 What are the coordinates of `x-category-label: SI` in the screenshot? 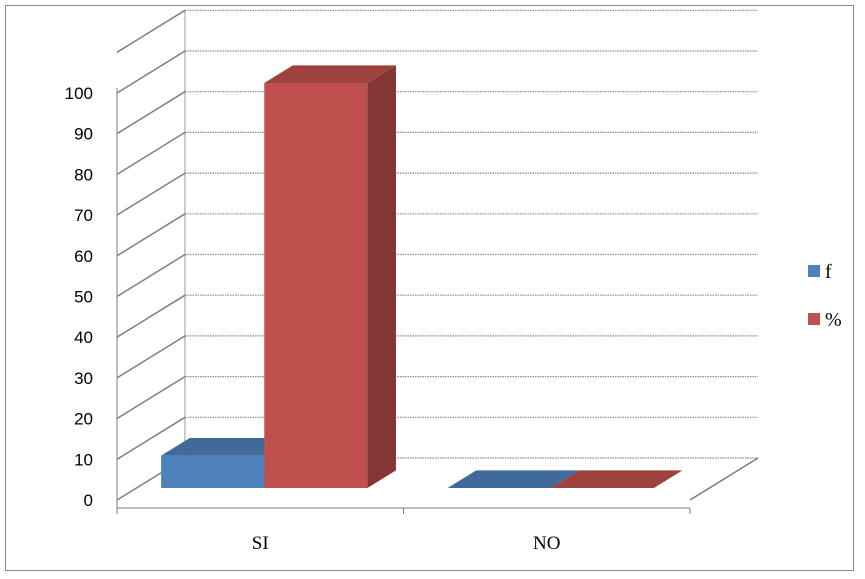 It's located at (260, 543).